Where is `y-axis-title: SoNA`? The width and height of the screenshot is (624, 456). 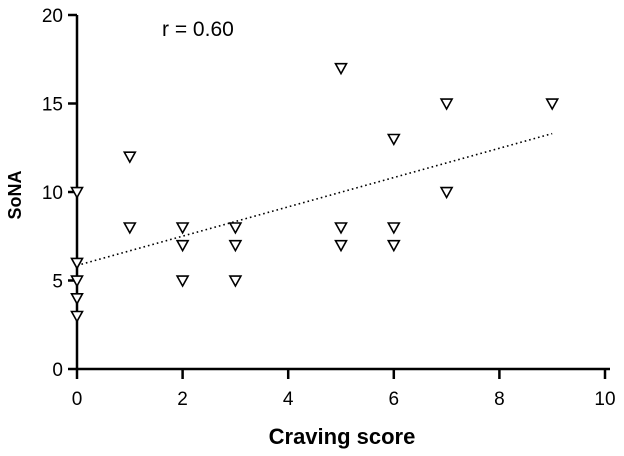
y-axis-title: SoNA is located at coordinates (15, 195).